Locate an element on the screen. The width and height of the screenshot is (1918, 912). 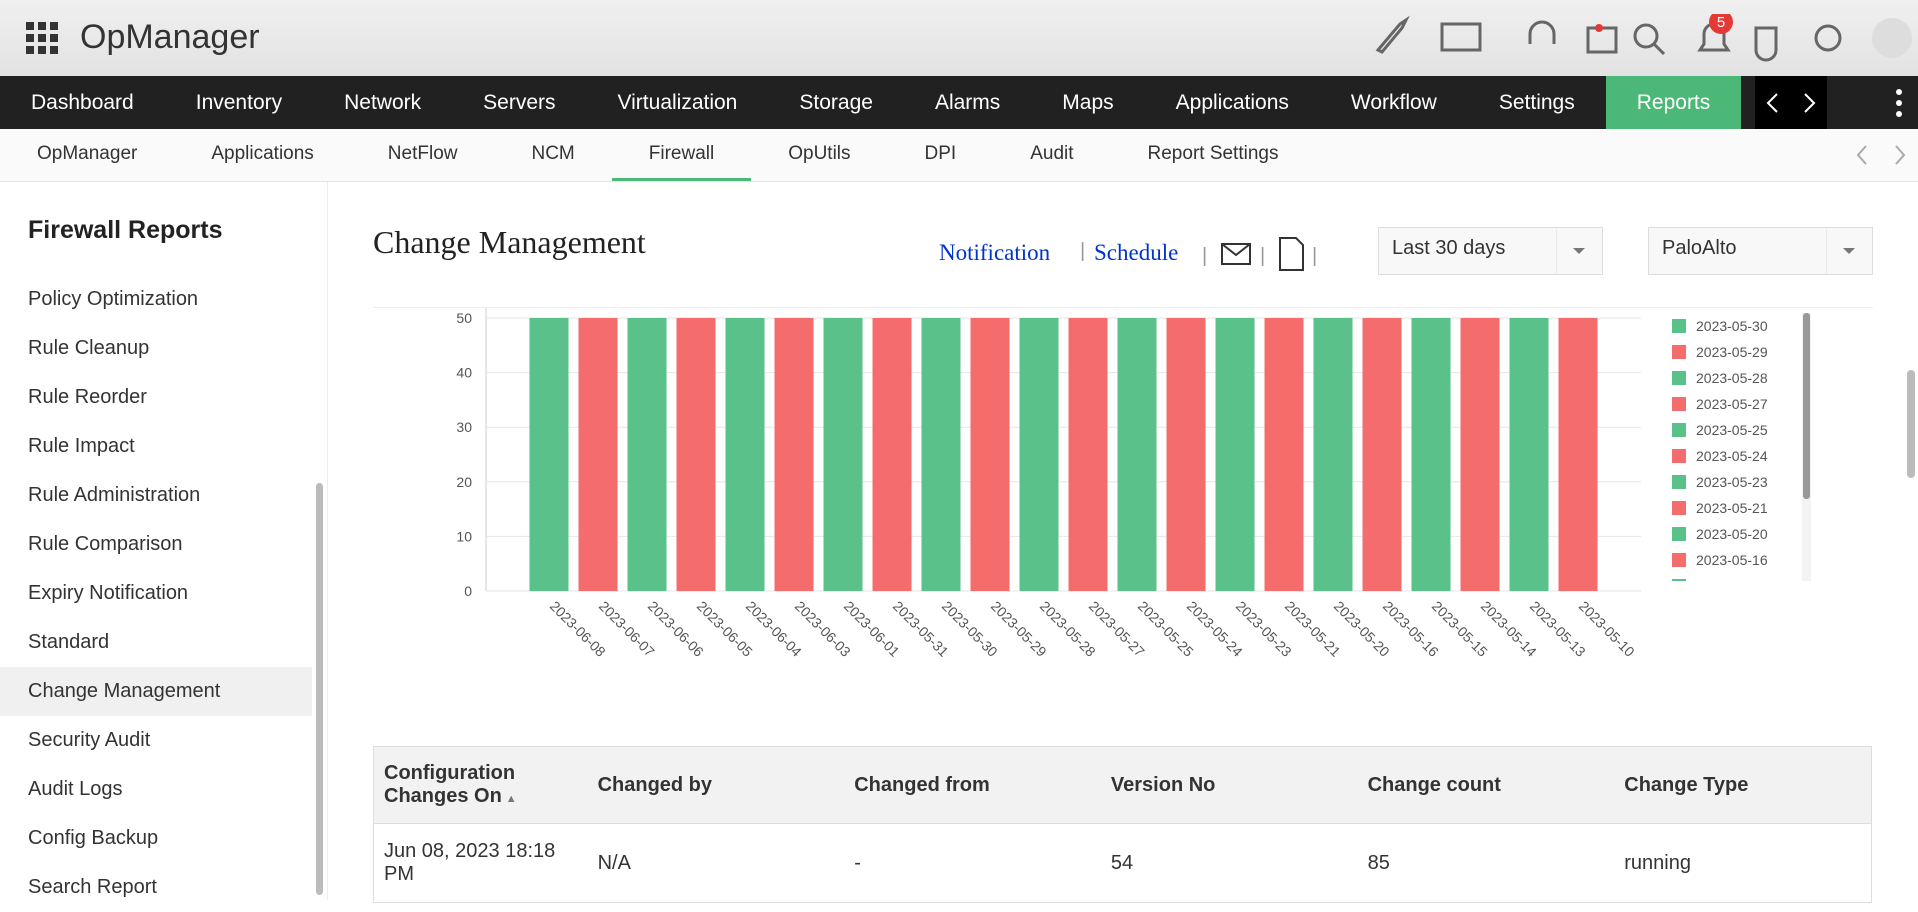
present-icon is located at coordinates (1461, 37).